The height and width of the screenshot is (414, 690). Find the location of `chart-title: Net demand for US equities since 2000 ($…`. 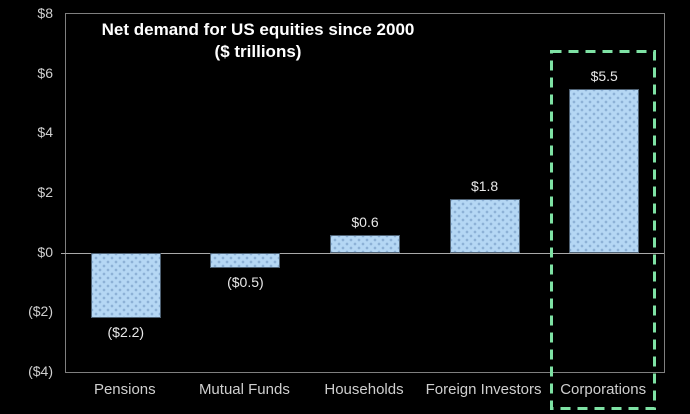

chart-title: Net demand for US equities since 2000 ($… is located at coordinates (258, 41).